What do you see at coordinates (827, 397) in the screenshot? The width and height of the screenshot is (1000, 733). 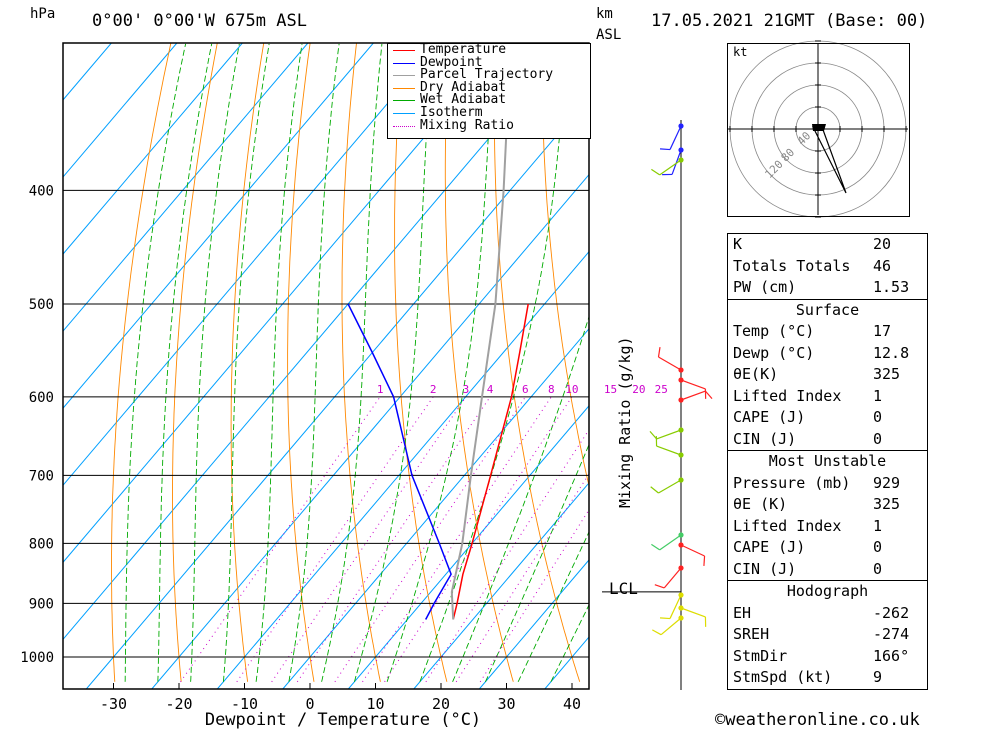 I see `index-row: Lifted Index 1` at bounding box center [827, 397].